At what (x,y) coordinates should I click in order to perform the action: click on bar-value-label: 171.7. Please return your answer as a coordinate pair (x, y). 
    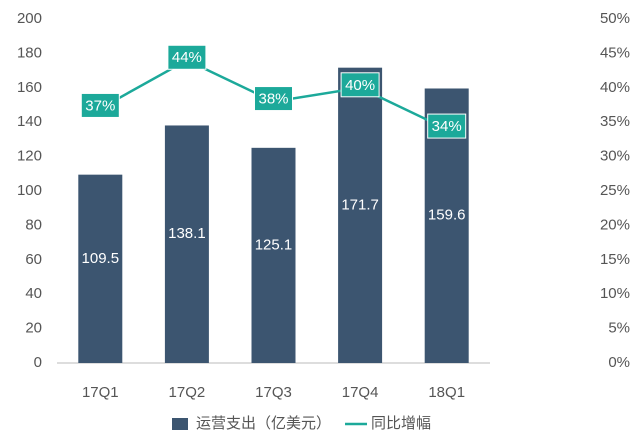
    Looking at the image, I should click on (360, 204).